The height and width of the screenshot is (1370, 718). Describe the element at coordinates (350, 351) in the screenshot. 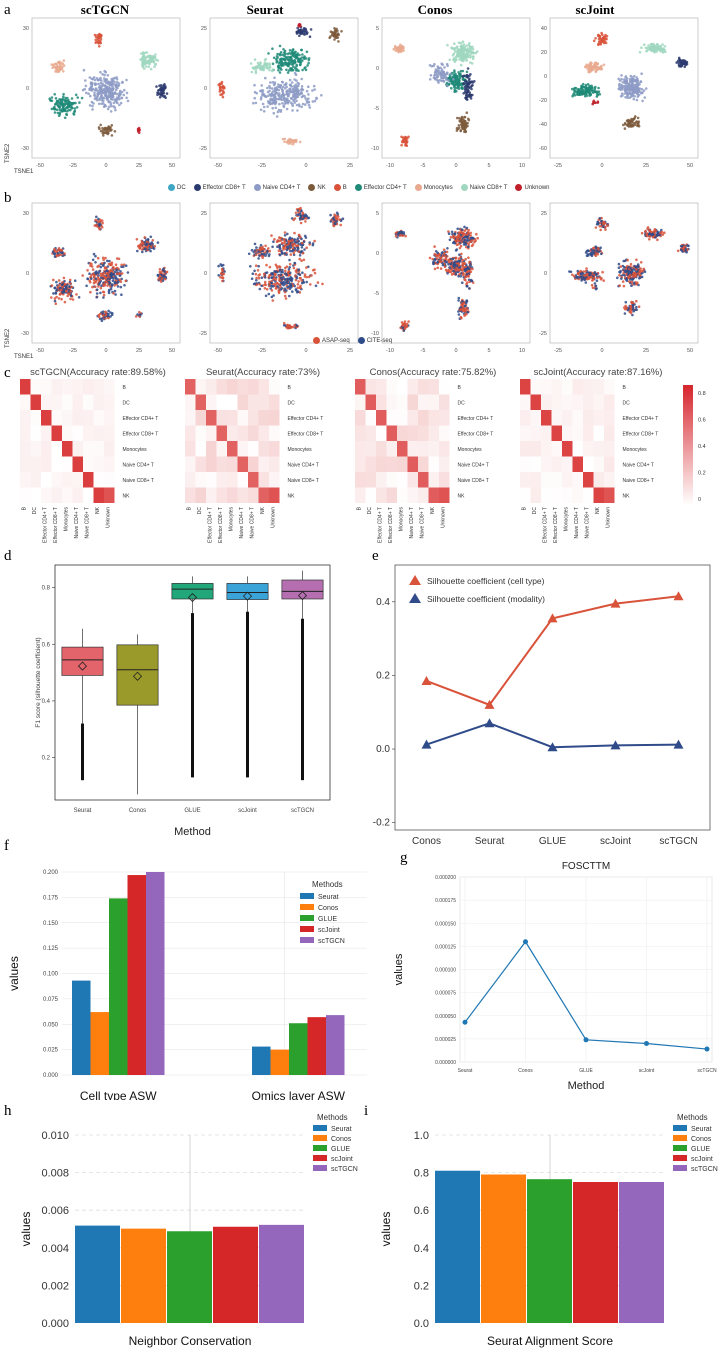

I see `tsne-xtick: 25` at that location.